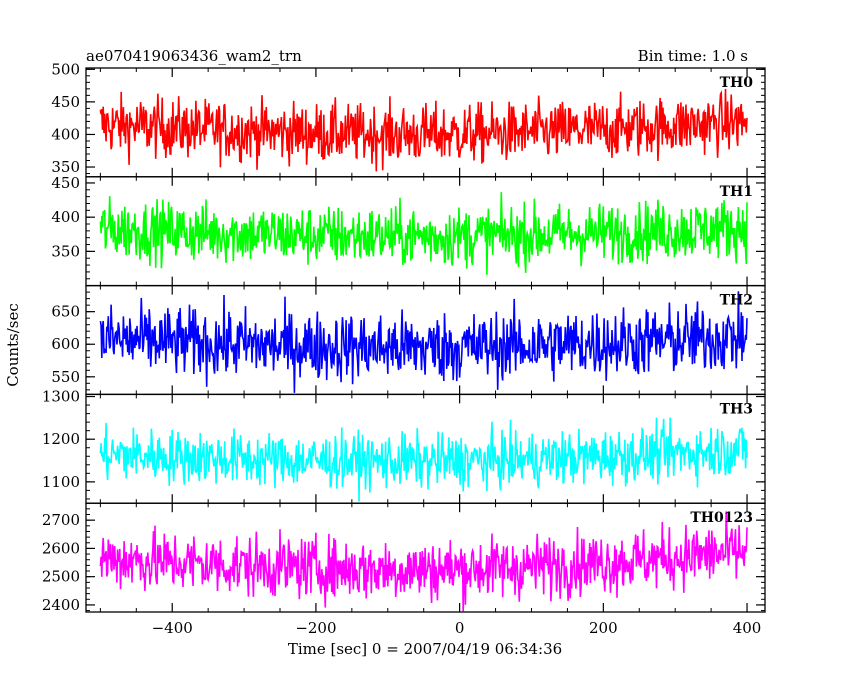 The width and height of the screenshot is (850, 680). What do you see at coordinates (425, 649) in the screenshot?
I see `x-axis-label: Time [sec] 0 = 2007/04/19 06:34:36` at bounding box center [425, 649].